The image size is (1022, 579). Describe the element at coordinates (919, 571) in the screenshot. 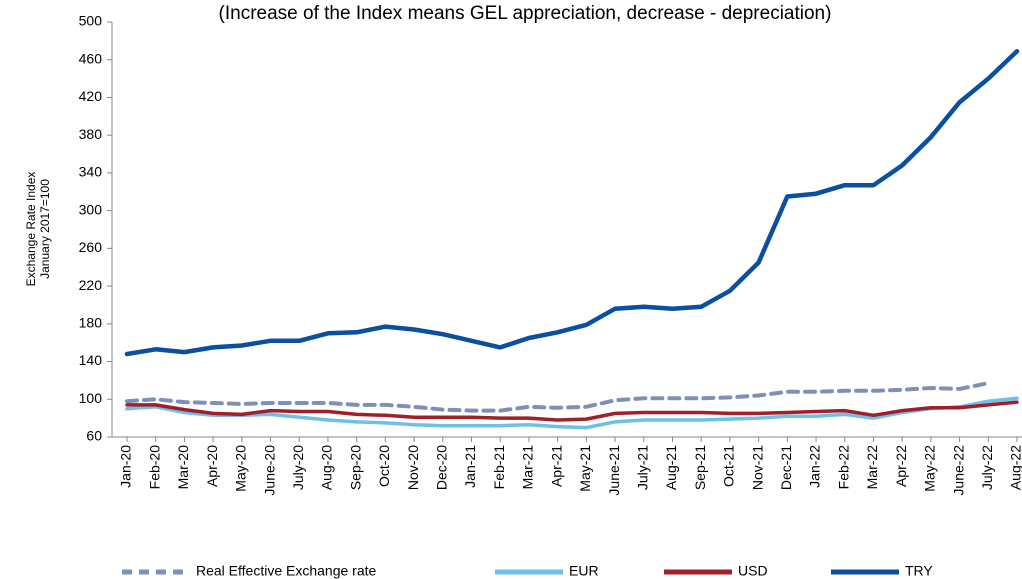

I see `legend-label: TRY` at that location.